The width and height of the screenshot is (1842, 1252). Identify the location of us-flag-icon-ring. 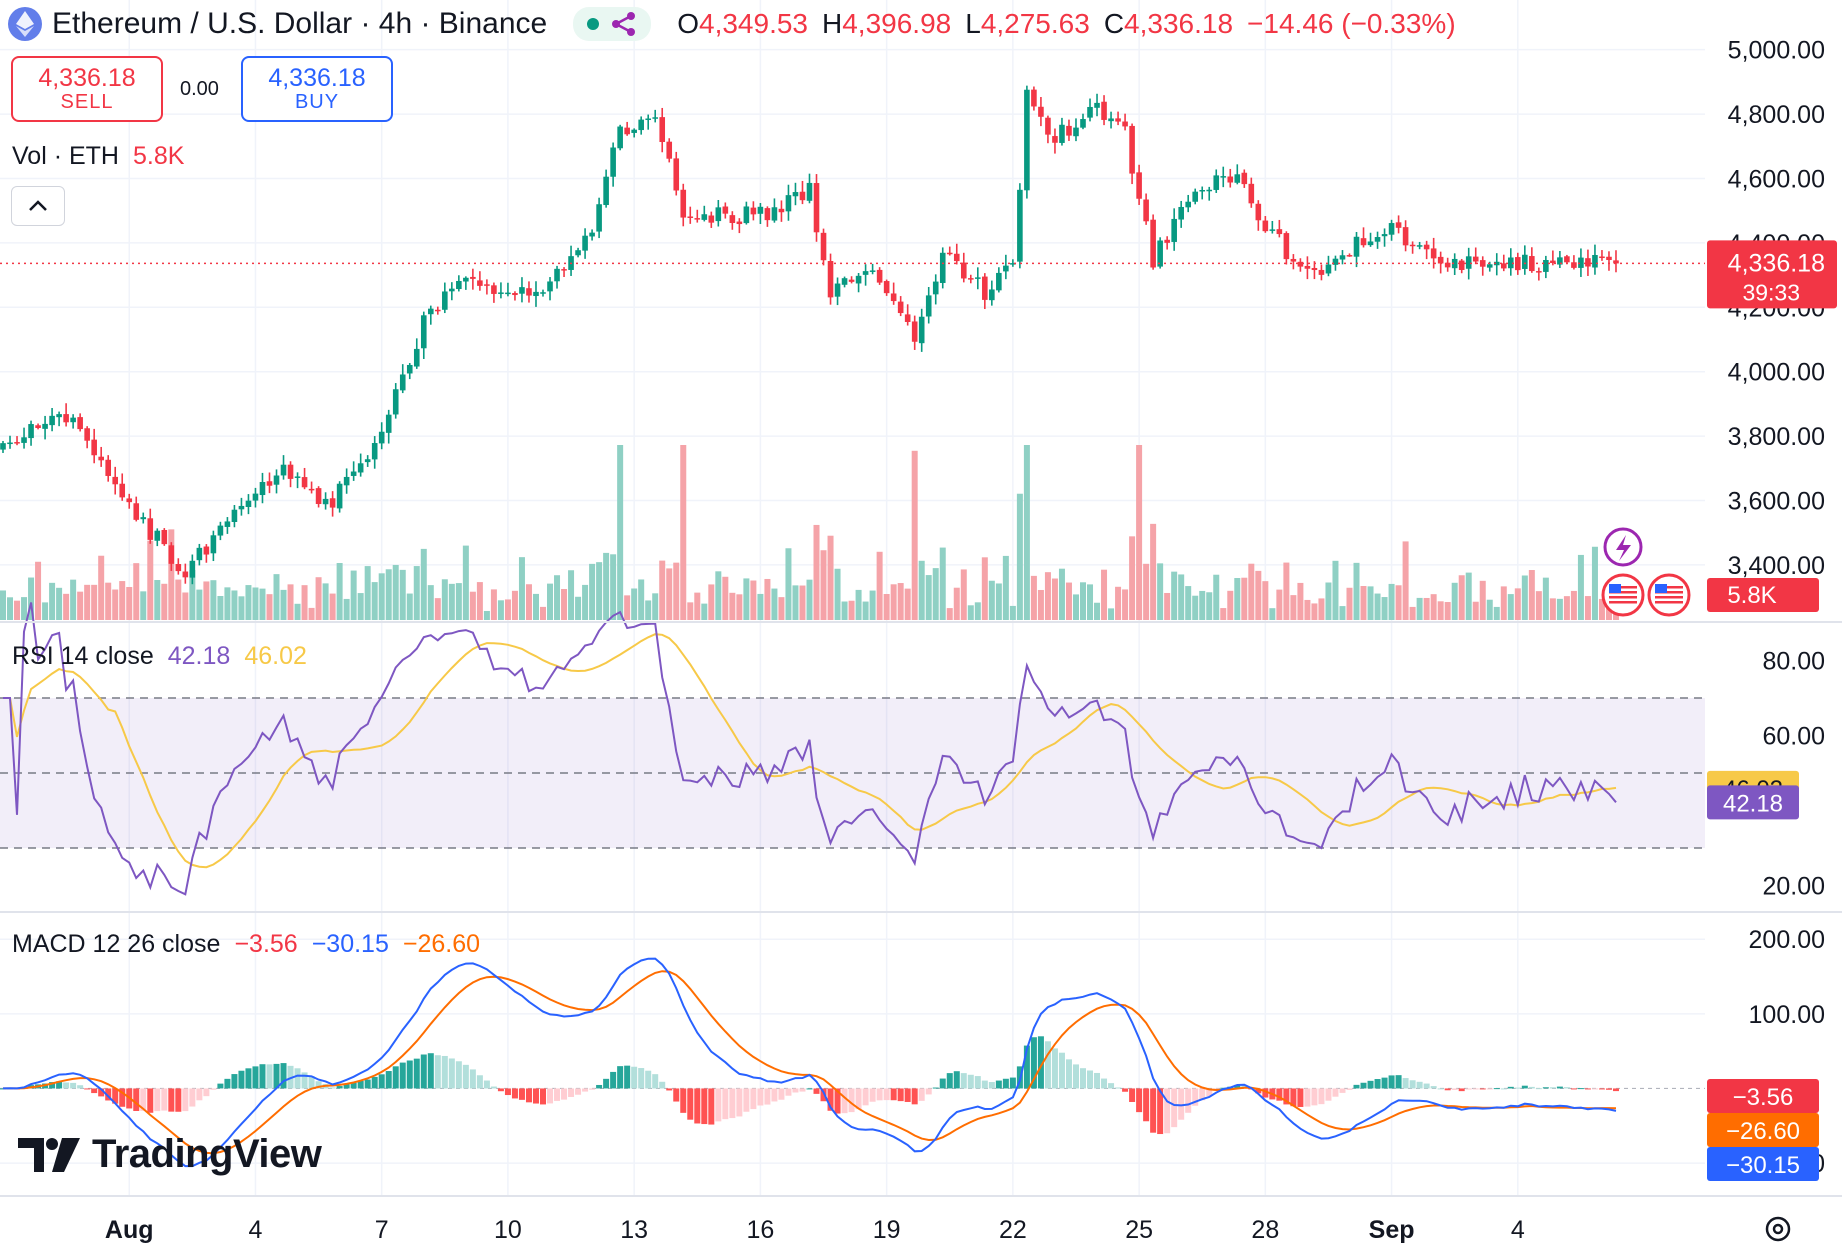
(1623, 595).